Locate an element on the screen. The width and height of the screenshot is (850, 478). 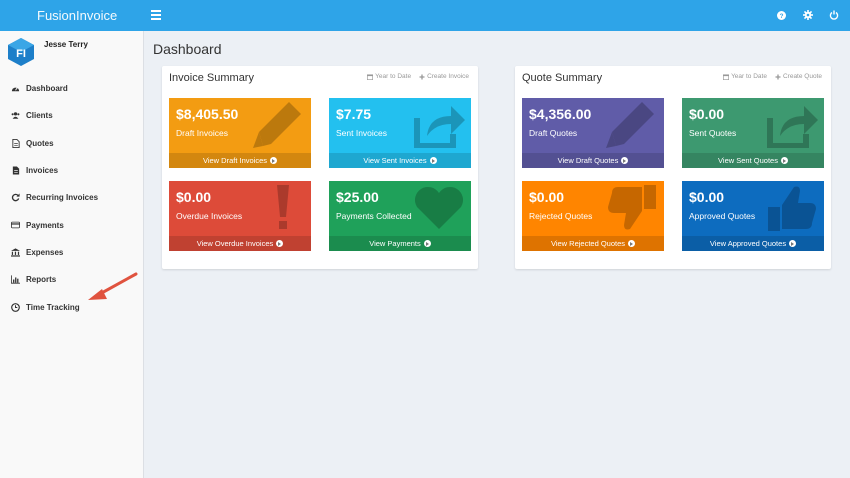
view-draft-invoices-link: View Draft Invoices is located at coordinates (240, 160).